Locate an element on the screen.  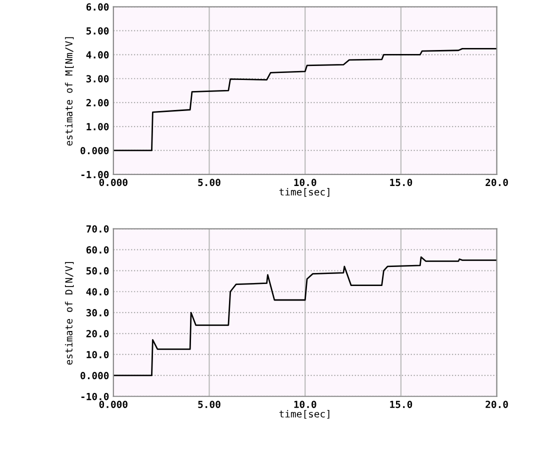
y-tick-label: 70.0 is located at coordinates (97, 229).